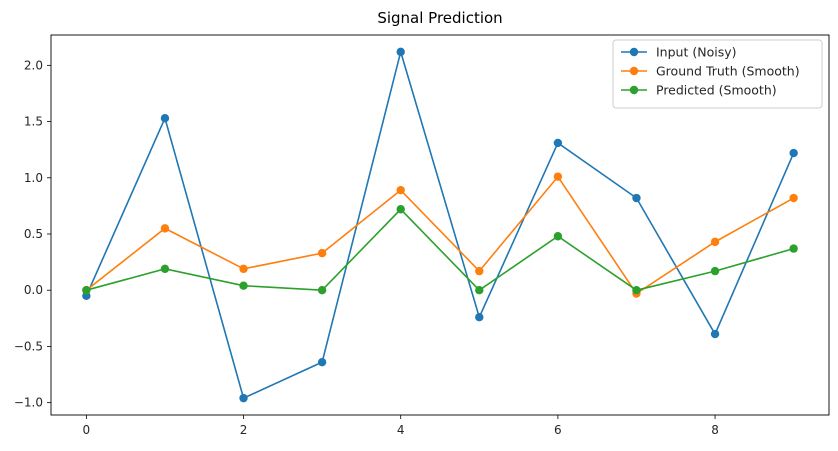 Image resolution: width=838 pixels, height=451 pixels. Describe the element at coordinates (87, 430) in the screenshot. I see `x-tick-label: 0` at that location.